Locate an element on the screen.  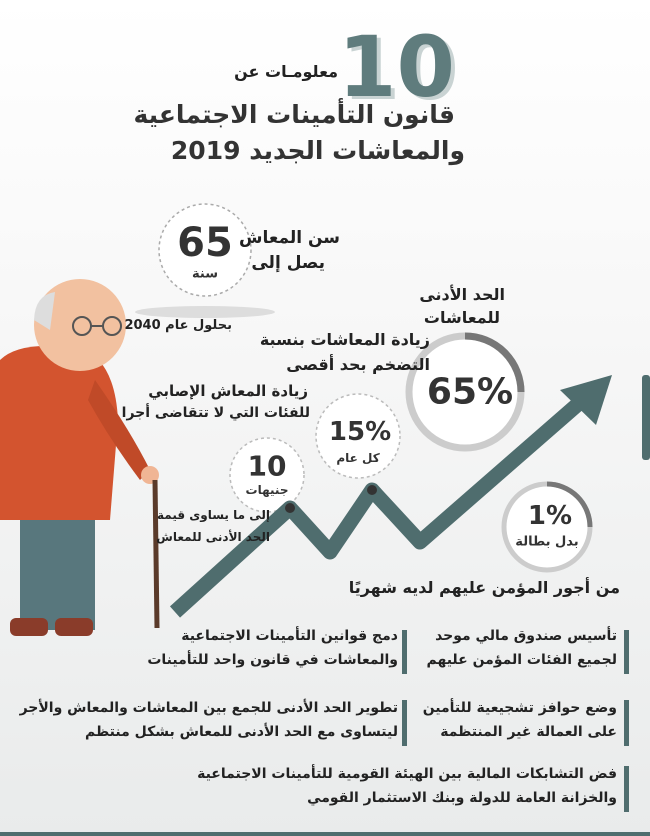
old-man is located at coordinates (80, 457).